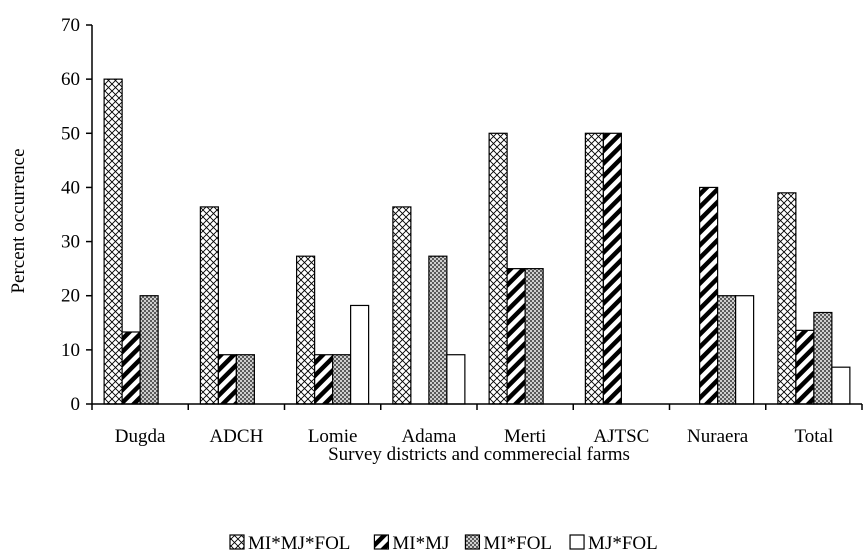 The height and width of the screenshot is (560, 867). I want to click on y-tick-label: 20, so click(70, 296).